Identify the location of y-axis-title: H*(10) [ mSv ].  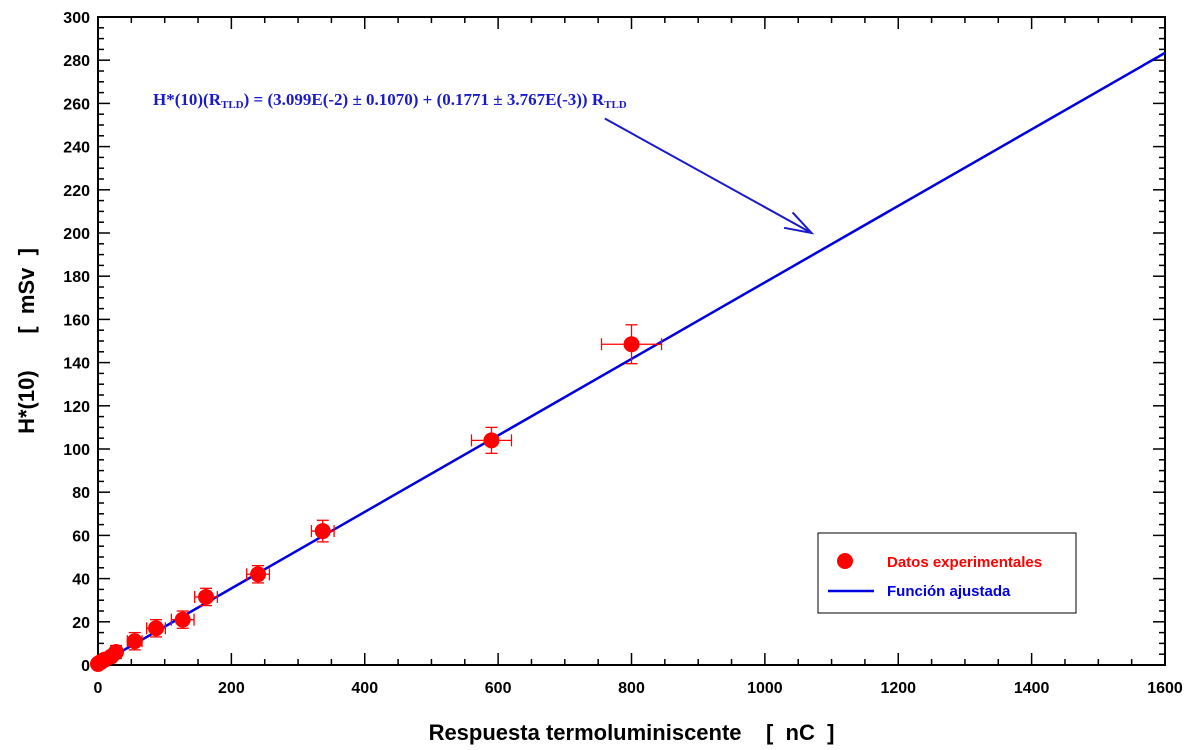
(26, 341).